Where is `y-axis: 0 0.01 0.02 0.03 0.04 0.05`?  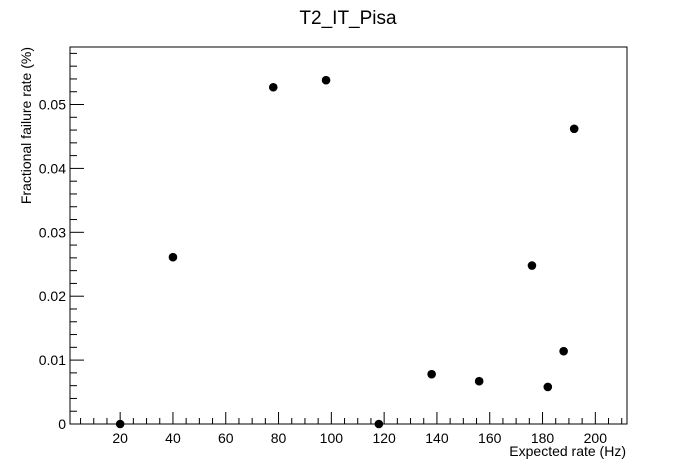
y-axis: 0 0.01 0.02 0.03 0.04 0.05 is located at coordinates (61, 242).